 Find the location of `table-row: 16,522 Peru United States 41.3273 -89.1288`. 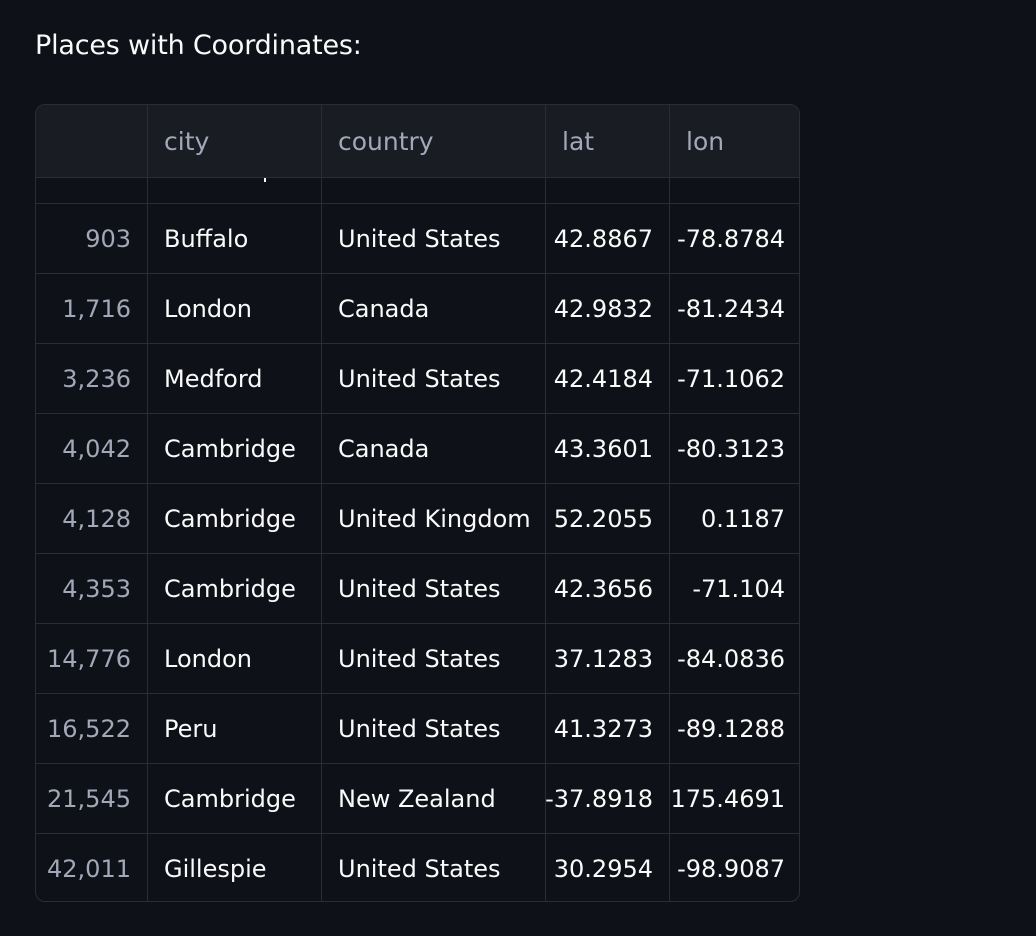

table-row: 16,522 Peru United States 41.3273 -89.1288 is located at coordinates (417, 729).